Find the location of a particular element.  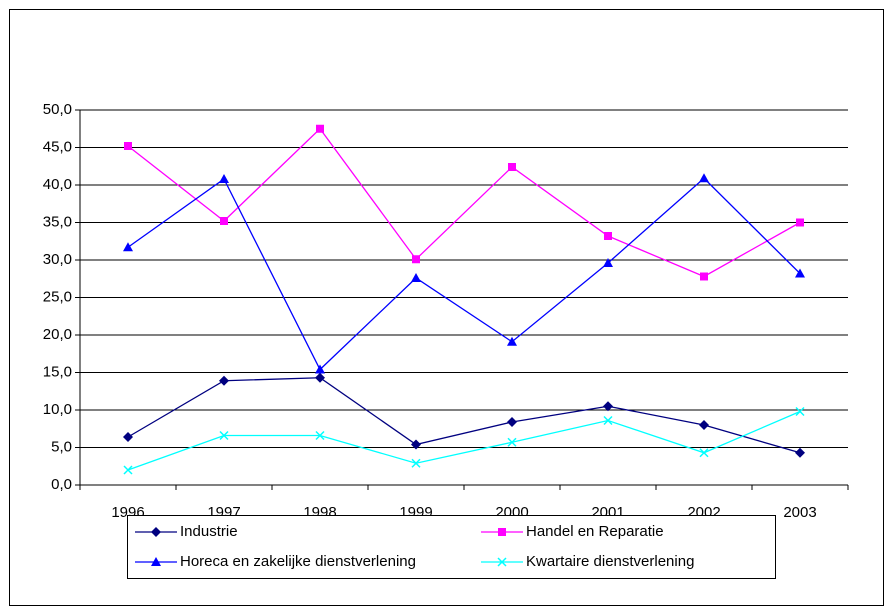

legend-label: Kwartaire dienstverlening is located at coordinates (610, 561).